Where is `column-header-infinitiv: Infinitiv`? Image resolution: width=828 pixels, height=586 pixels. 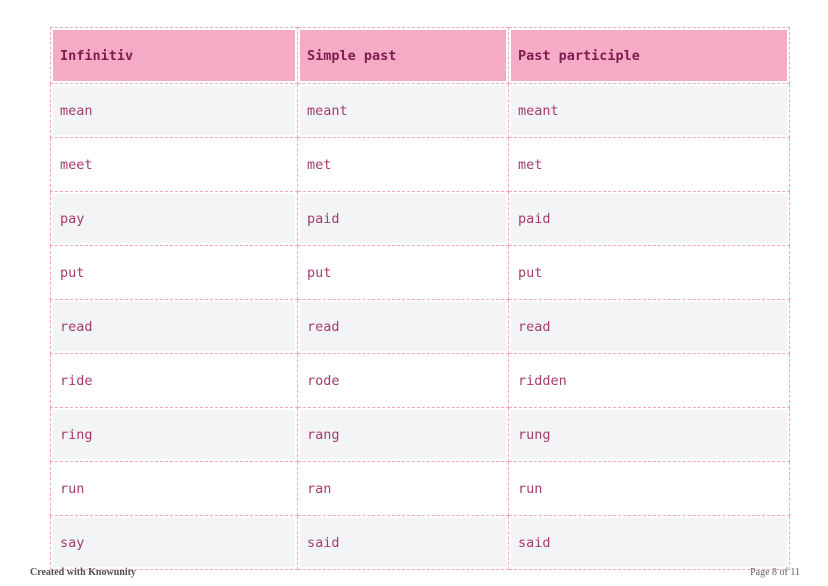 column-header-infinitiv: Infinitiv is located at coordinates (174, 55).